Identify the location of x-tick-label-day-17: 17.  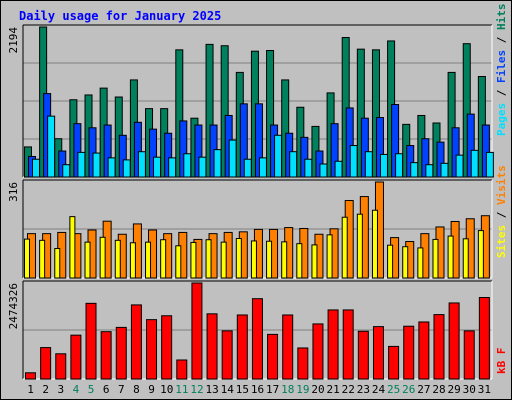
(272, 389).